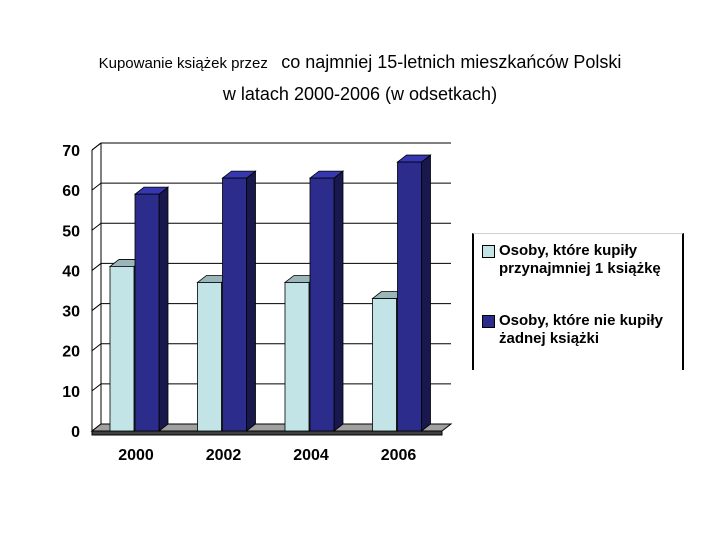 This screenshot has width=720, height=540. I want to click on y-tick-label: 70, so click(71, 151).